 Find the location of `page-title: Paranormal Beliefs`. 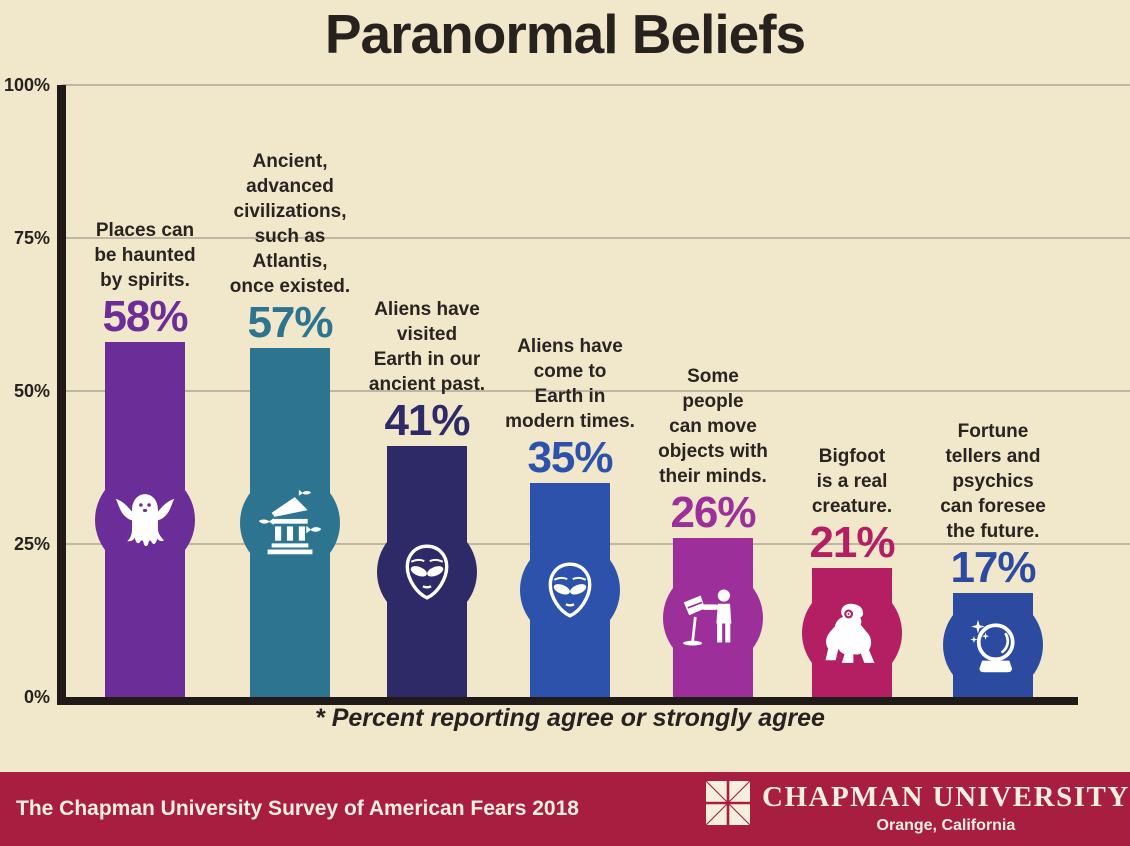

page-title: Paranormal Beliefs is located at coordinates (565, 34).